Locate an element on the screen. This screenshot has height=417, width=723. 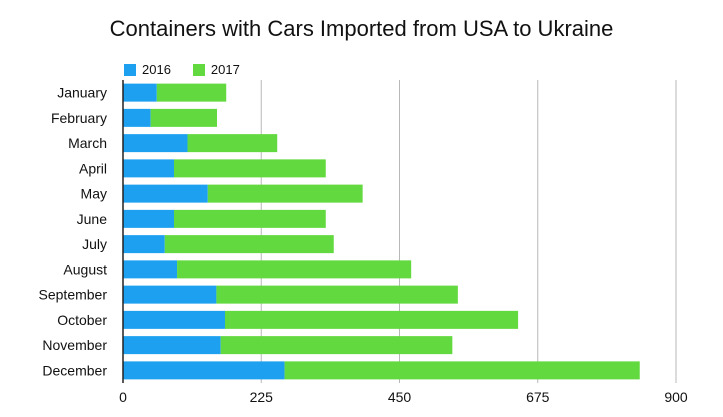
bar-2017-april is located at coordinates (249, 168).